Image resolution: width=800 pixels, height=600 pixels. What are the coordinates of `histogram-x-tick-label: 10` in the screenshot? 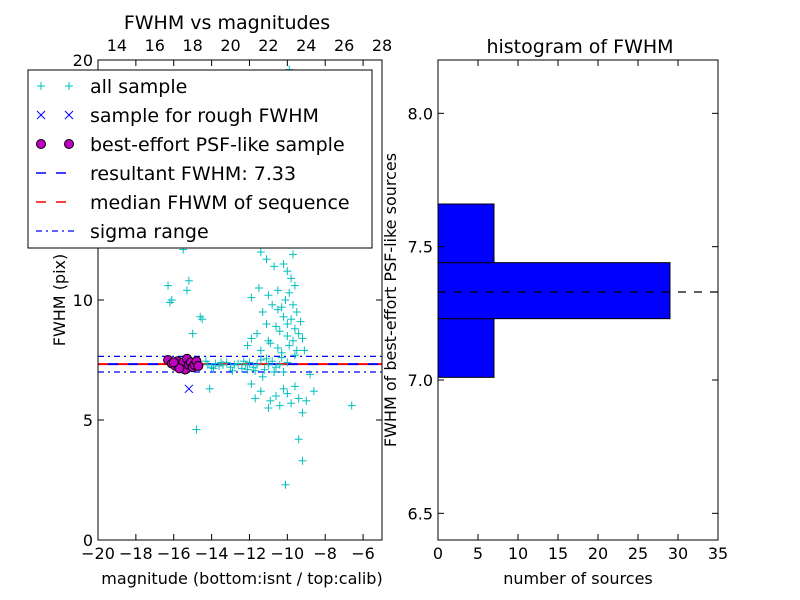 It's located at (518, 553).